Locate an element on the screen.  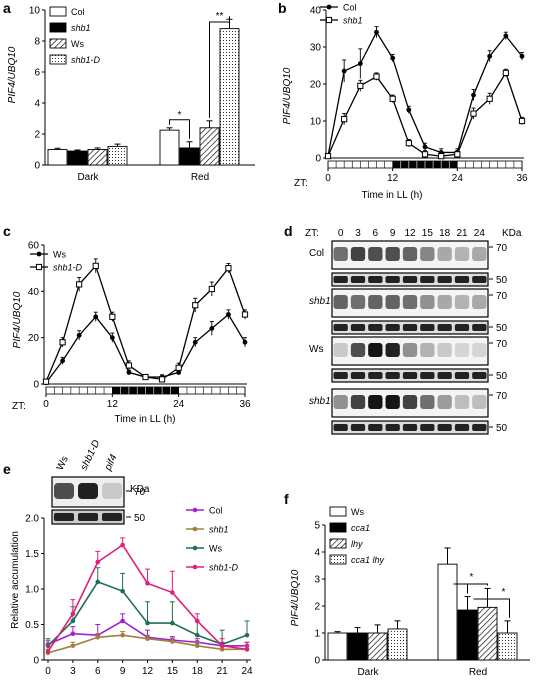
panel-d-zt-value: 24 is located at coordinates (480, 233).